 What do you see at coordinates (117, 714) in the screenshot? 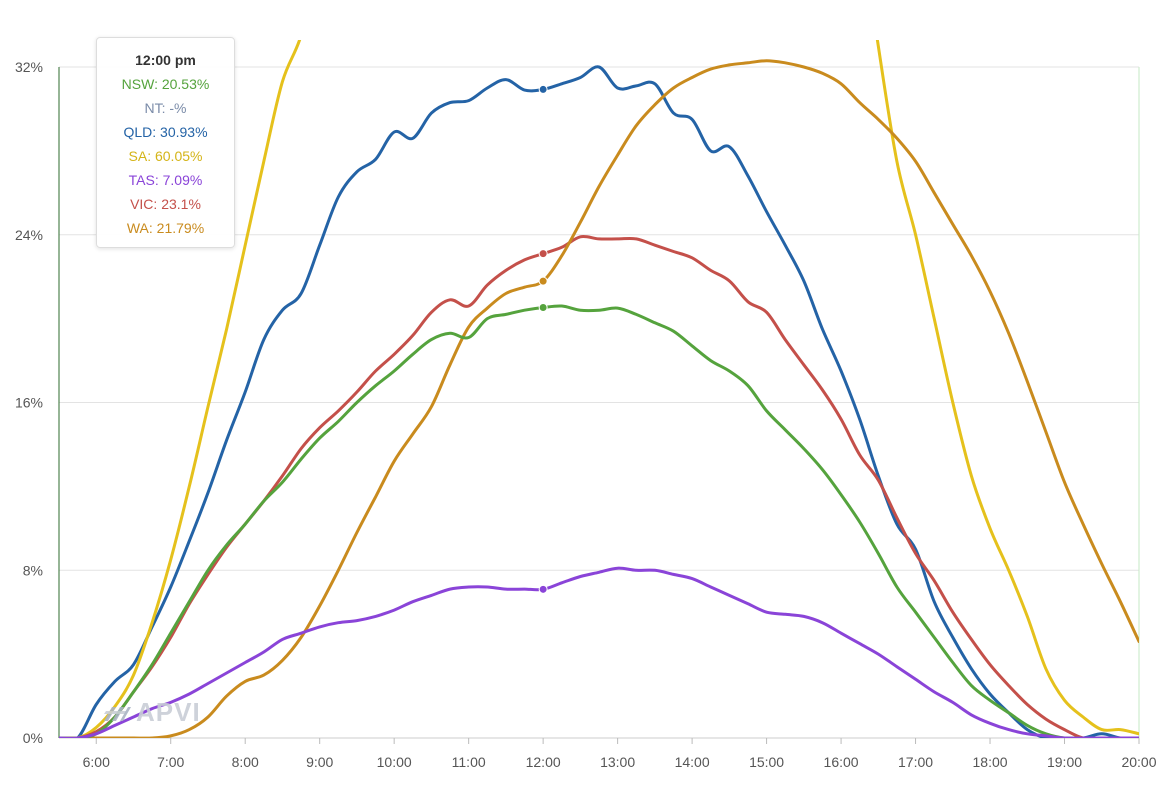
I see `apvi-logo-icon` at bounding box center [117, 714].